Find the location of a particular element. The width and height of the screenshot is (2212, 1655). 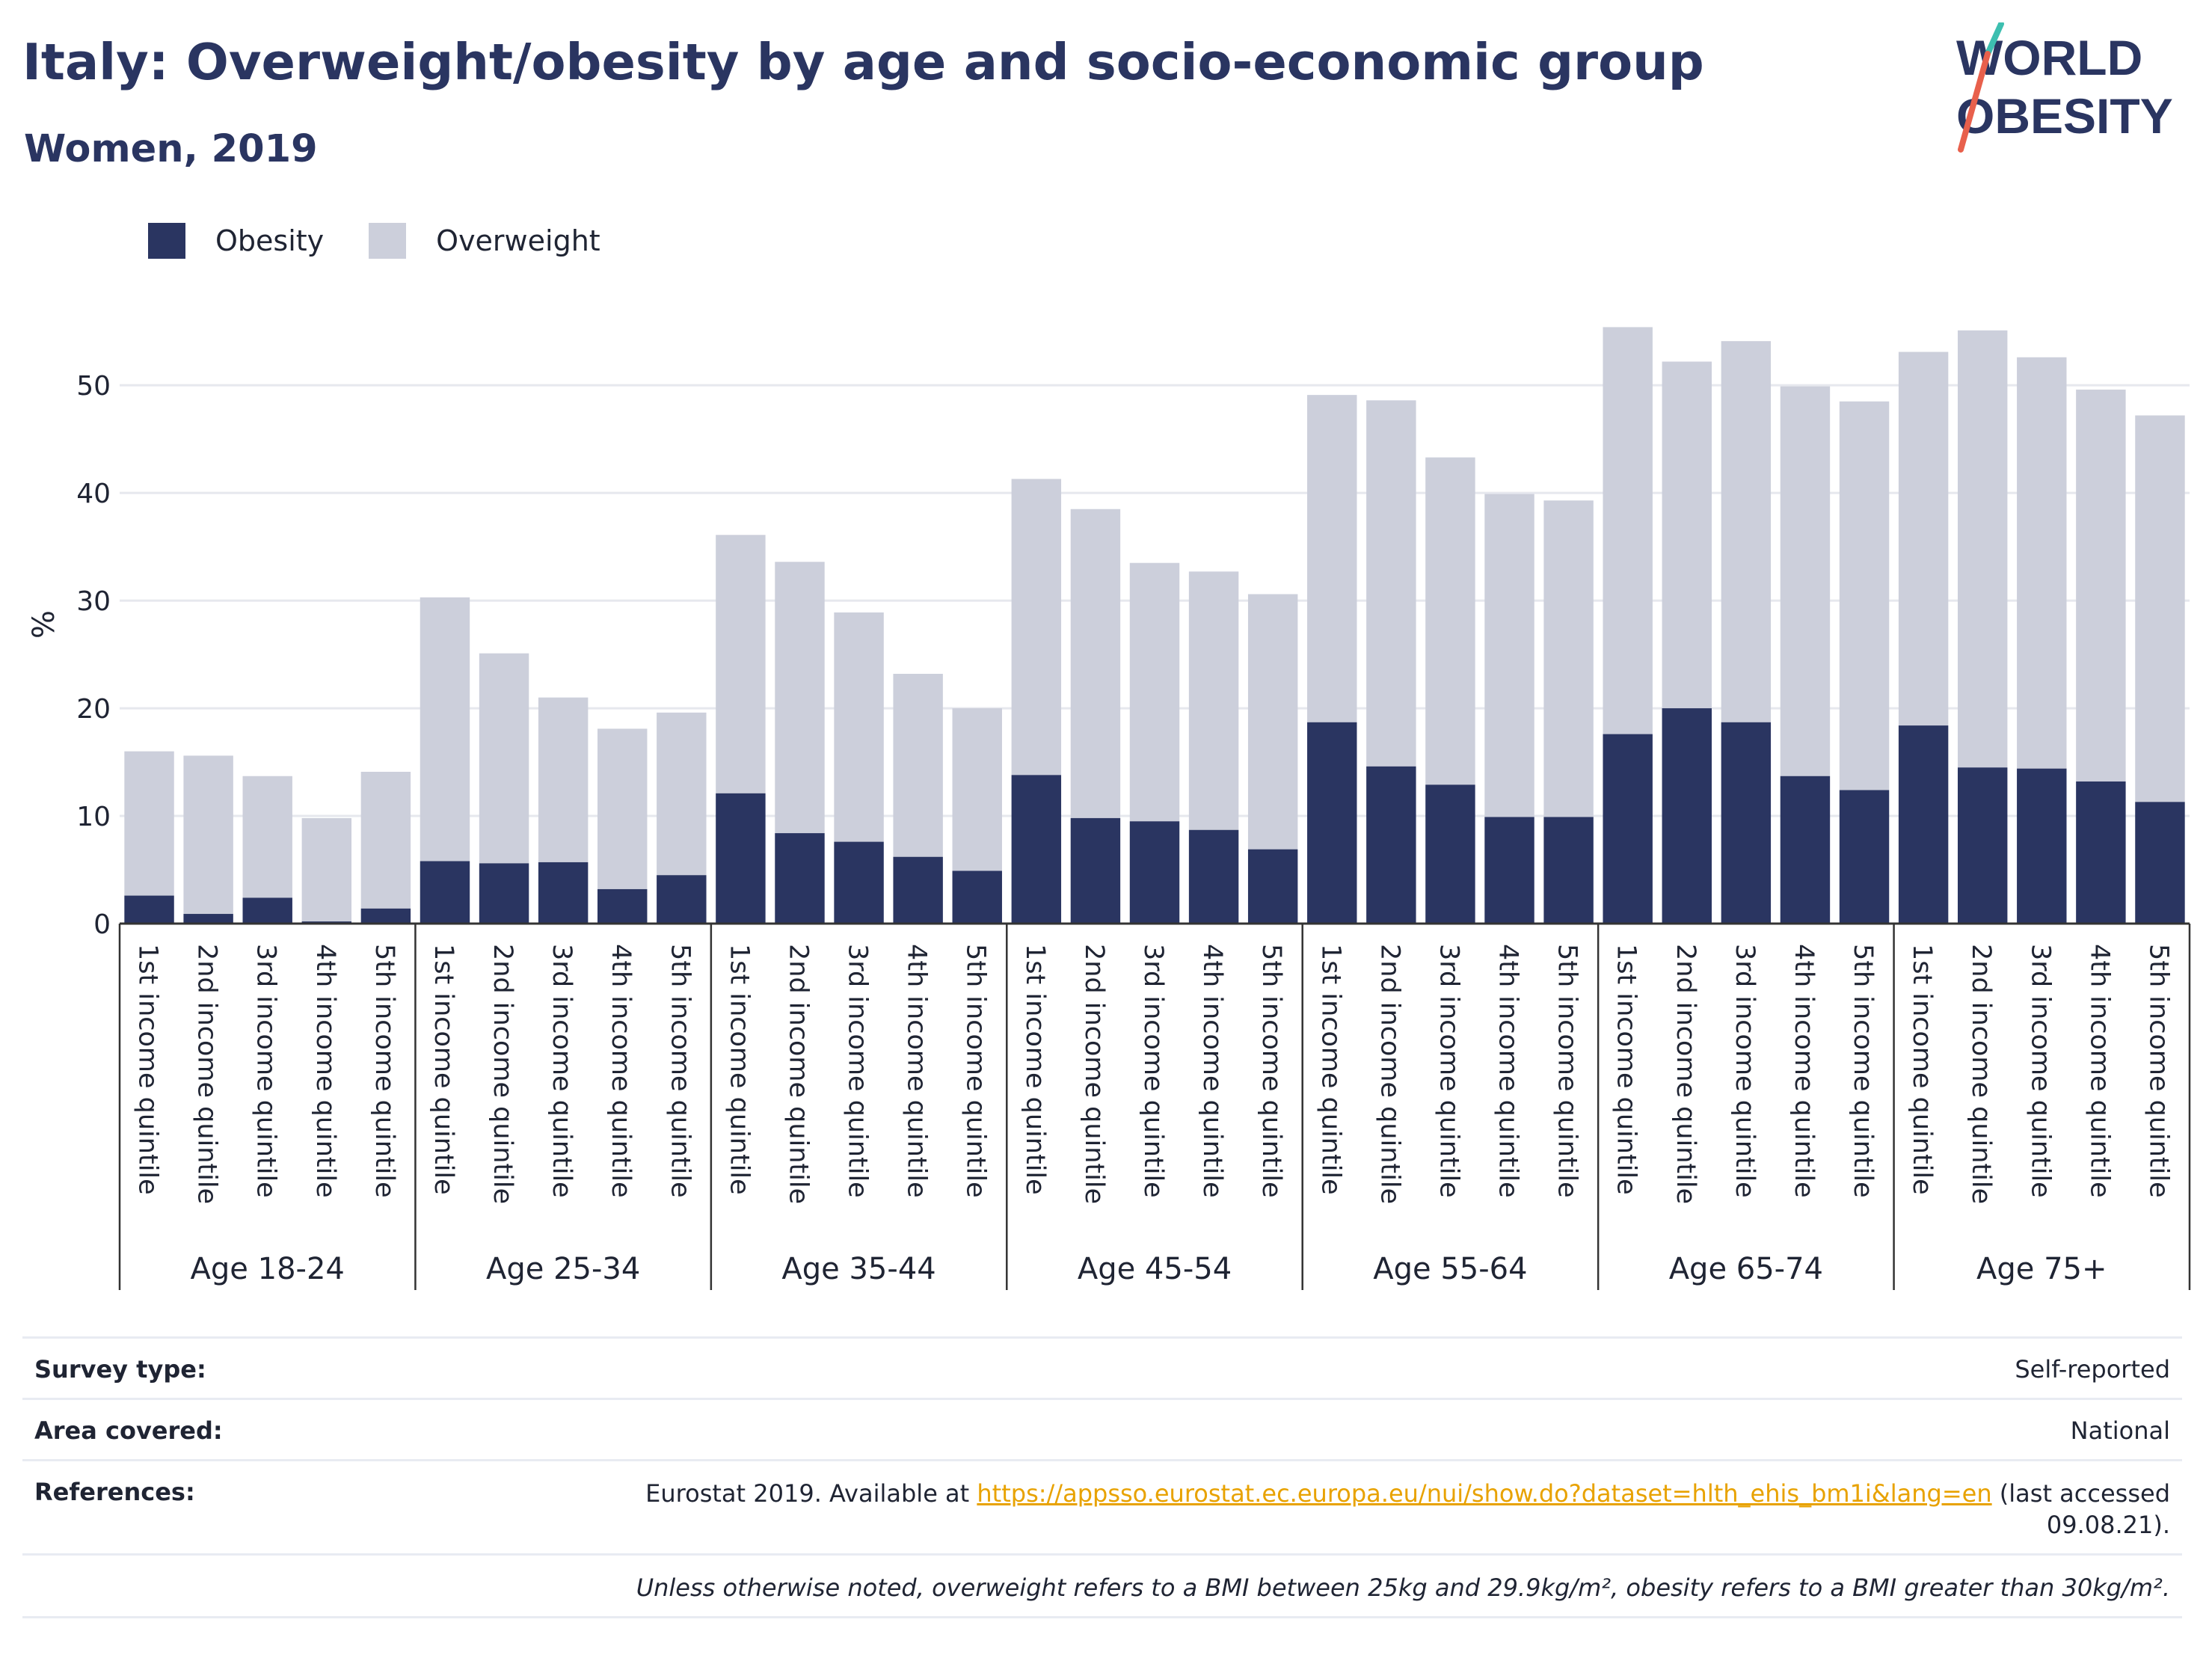

y-tick-label: 10 is located at coordinates (93, 817).